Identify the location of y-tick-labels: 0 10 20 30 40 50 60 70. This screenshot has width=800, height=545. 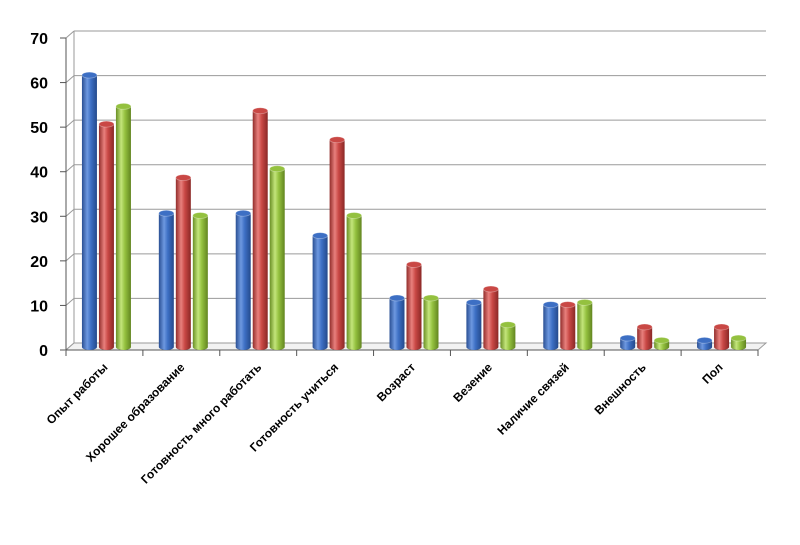
(39, 195).